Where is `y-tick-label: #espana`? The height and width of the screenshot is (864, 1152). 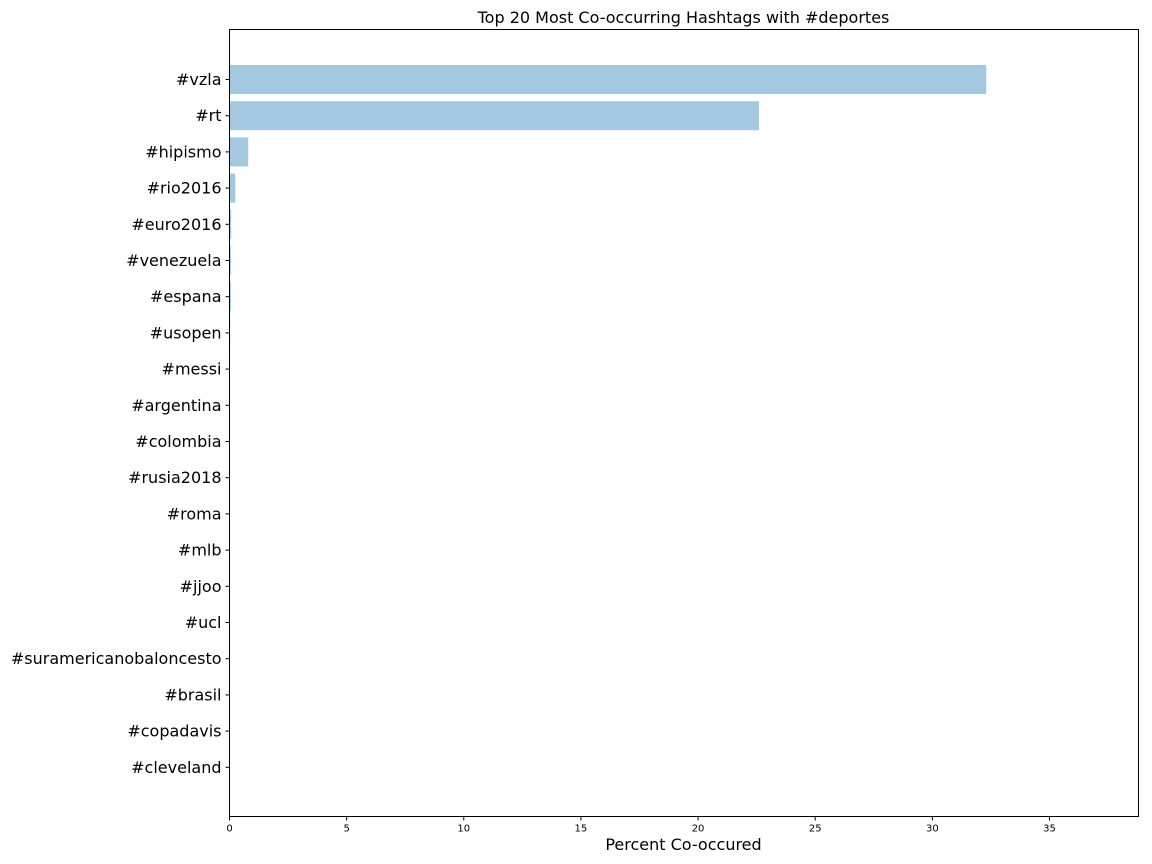 y-tick-label: #espana is located at coordinates (186, 296).